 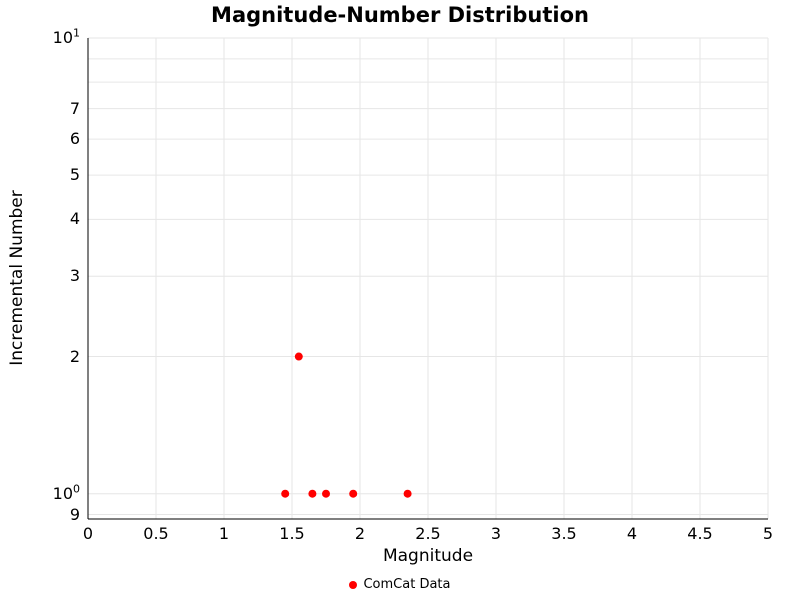 What do you see at coordinates (17, 278) in the screenshot?
I see `y-axis-title: Incremental Number` at bounding box center [17, 278].